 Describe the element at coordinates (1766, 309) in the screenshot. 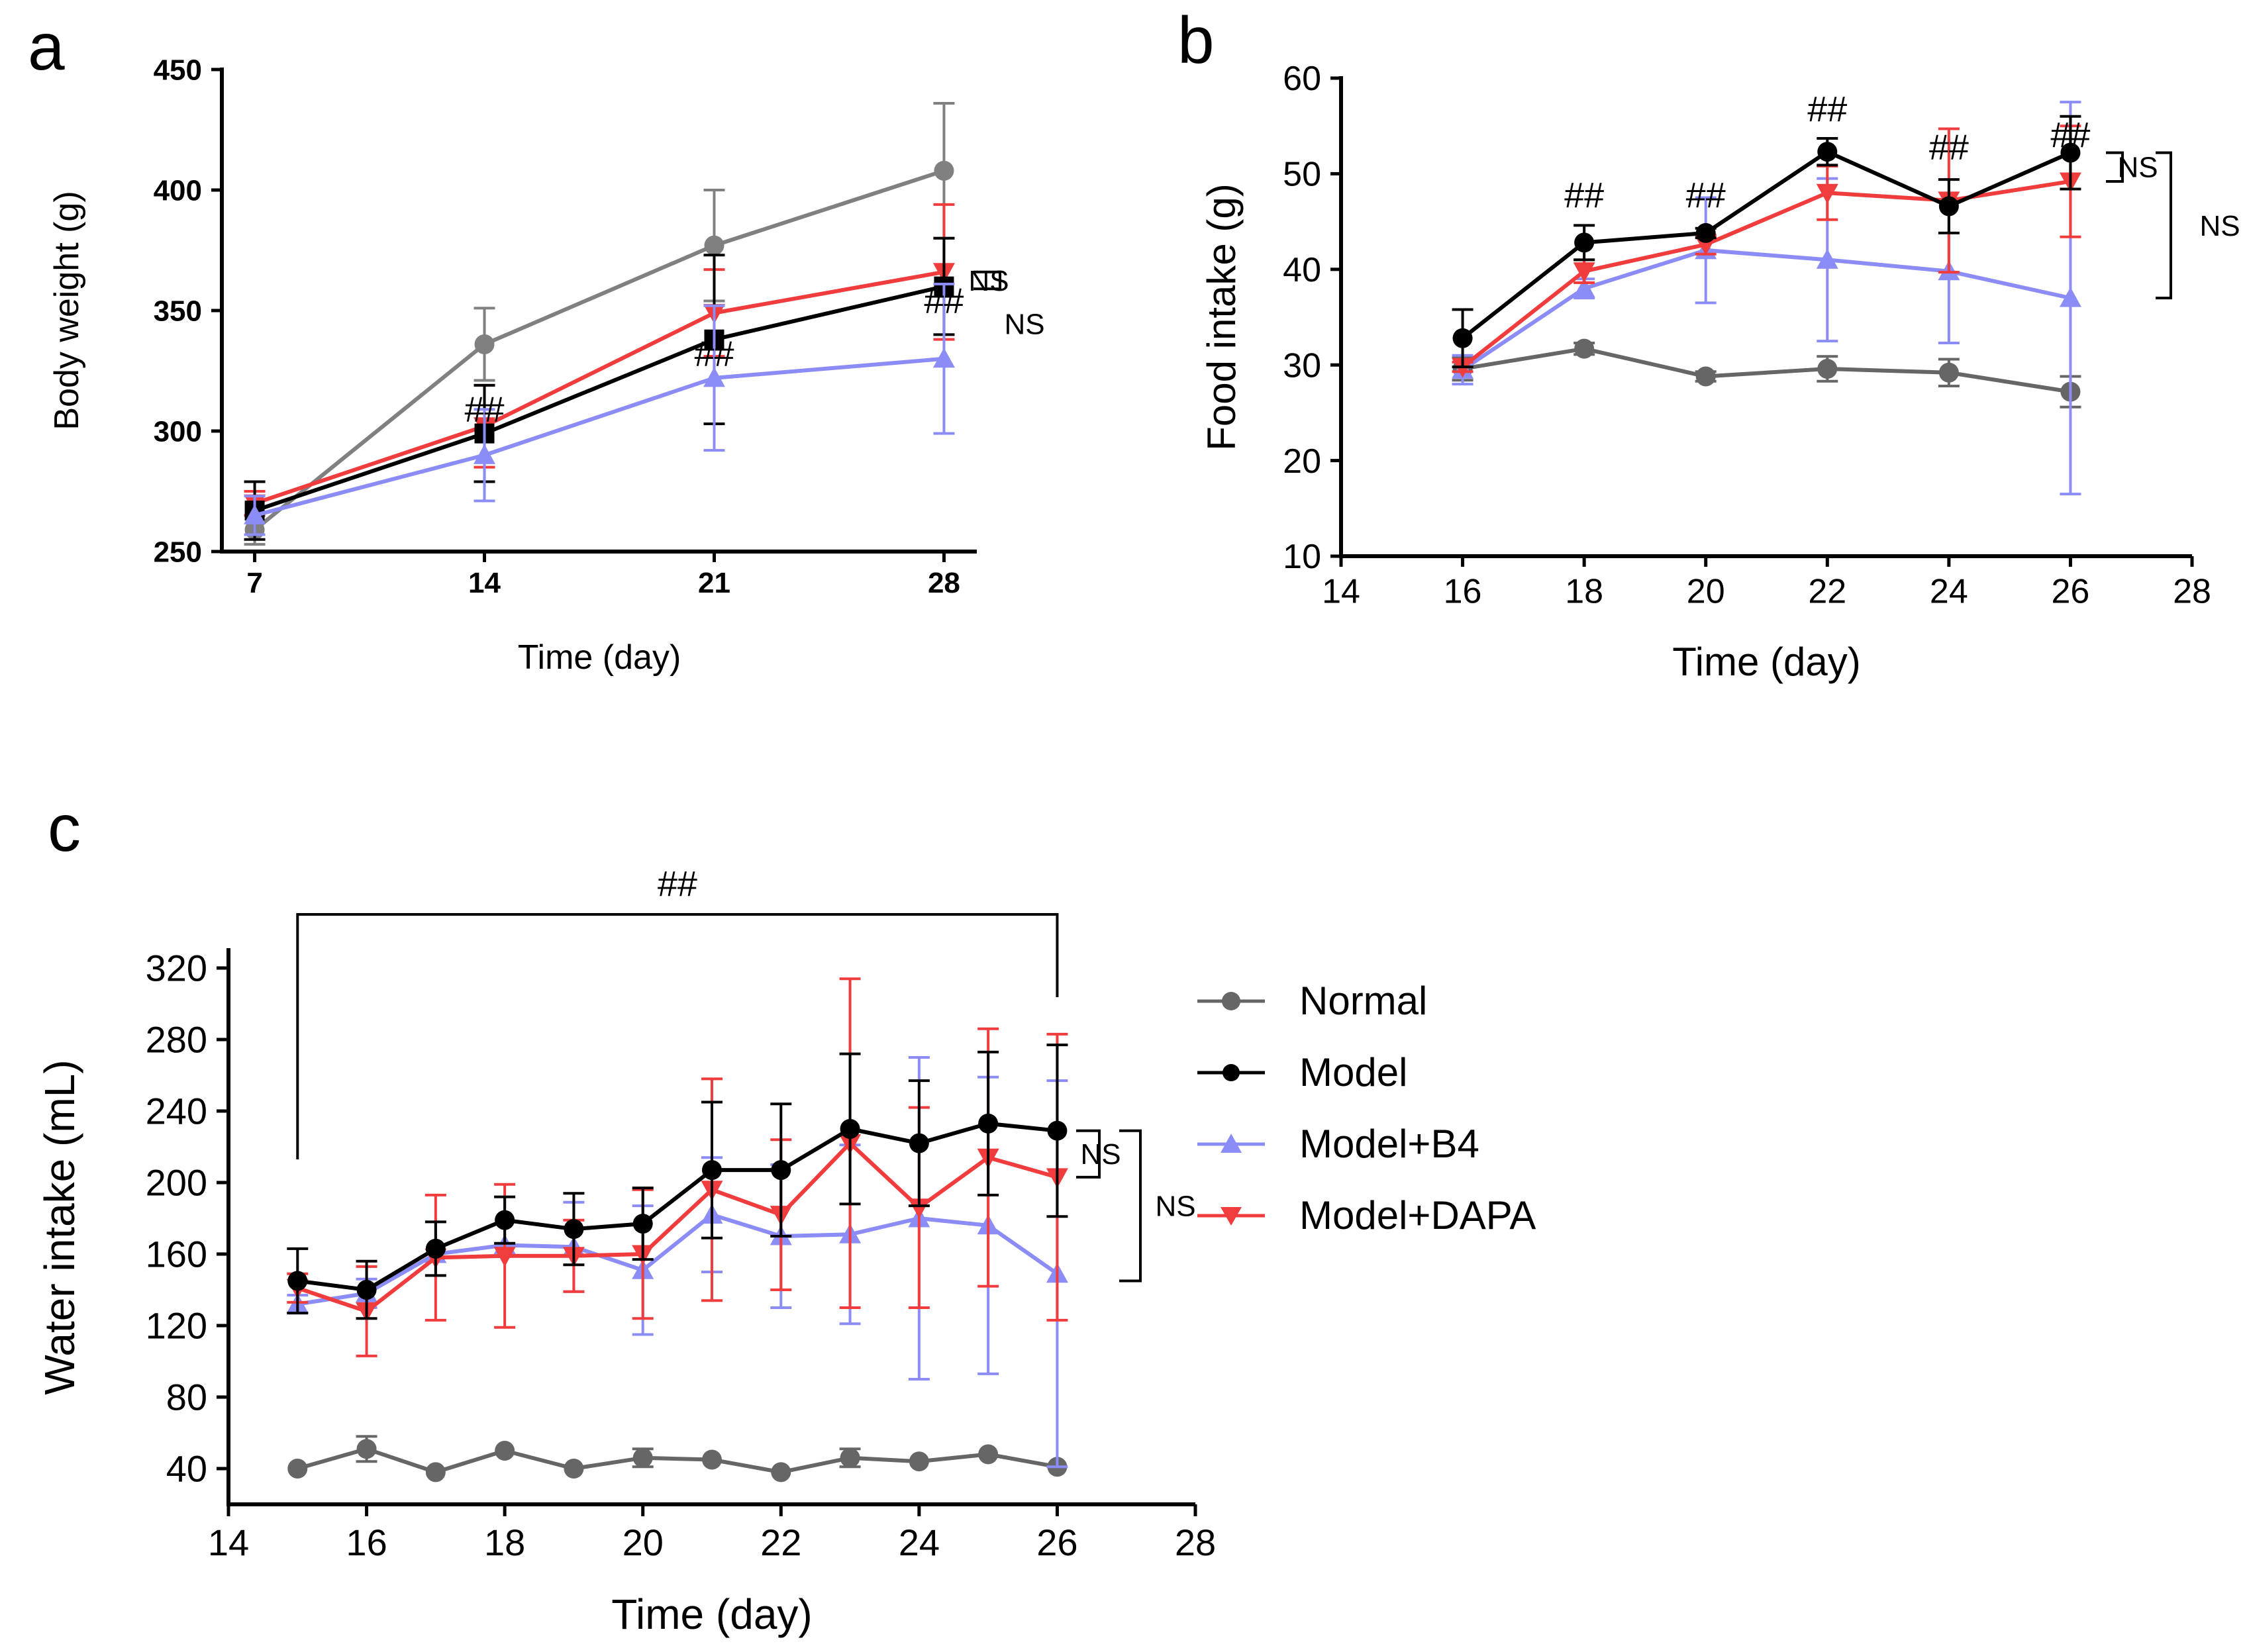

I see `series-line-b-model-b4` at that location.